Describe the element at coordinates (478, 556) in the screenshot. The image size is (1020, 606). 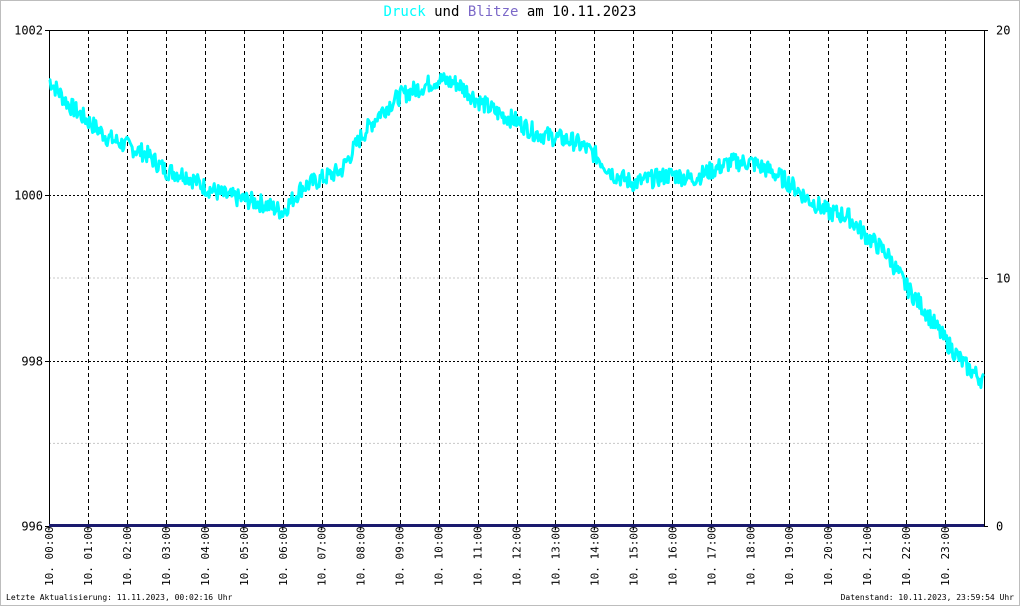
I see `x-tick-label: 10. 11:00` at that location.